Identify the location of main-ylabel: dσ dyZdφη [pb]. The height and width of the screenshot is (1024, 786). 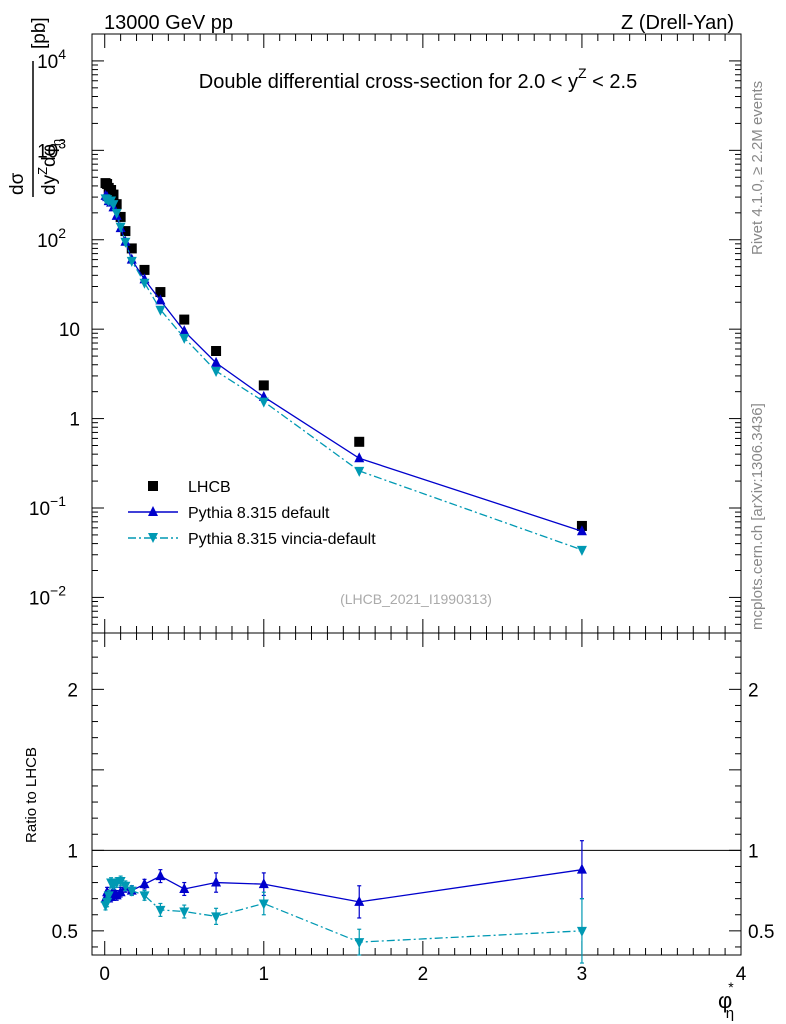
(35, 107).